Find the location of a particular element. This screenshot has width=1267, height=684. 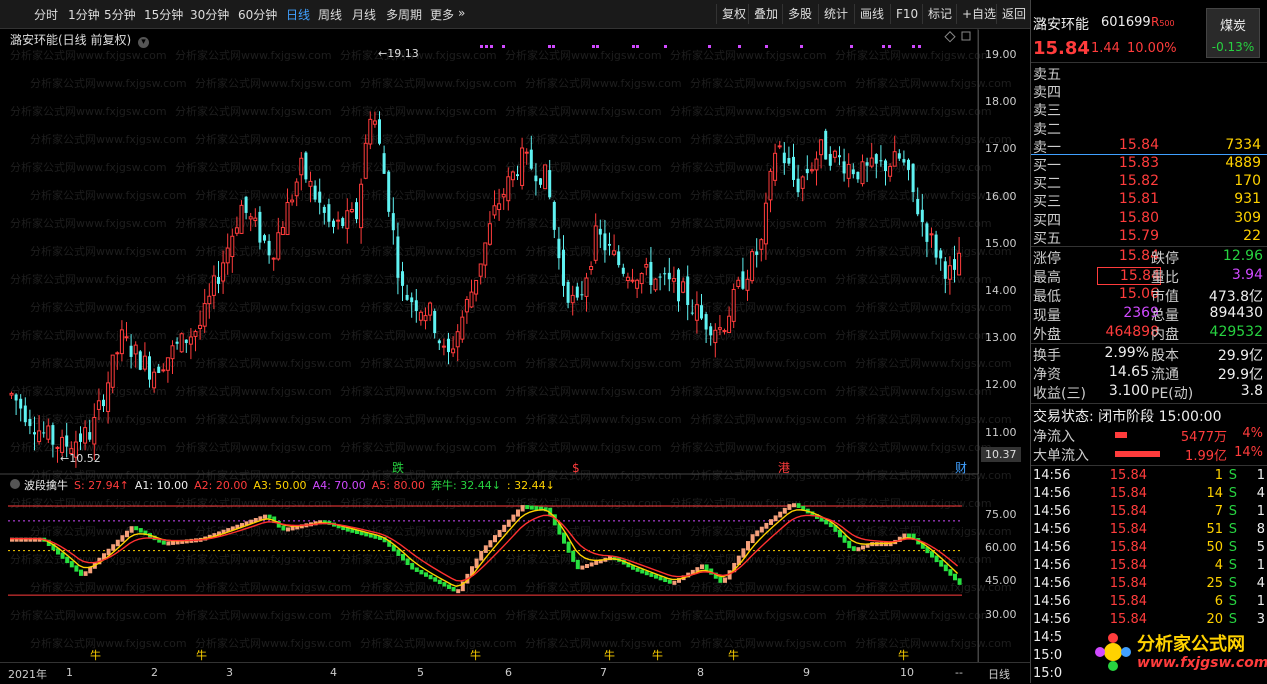

orderbook-row: 卖一 15.84 7334 is located at coordinates (1148, 146).